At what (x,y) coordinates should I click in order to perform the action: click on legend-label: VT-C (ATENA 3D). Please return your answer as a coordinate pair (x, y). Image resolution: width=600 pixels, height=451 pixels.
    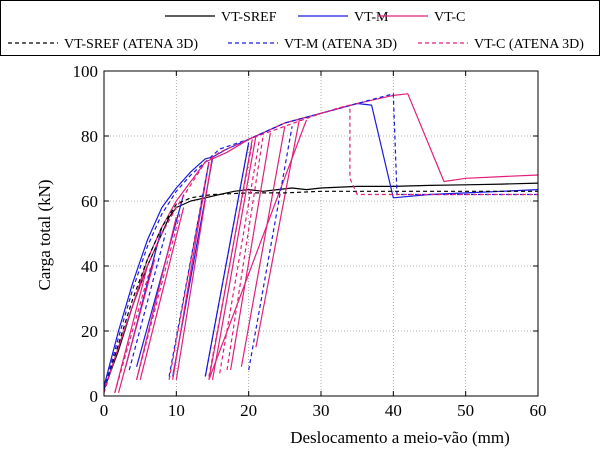
    Looking at the image, I should click on (529, 44).